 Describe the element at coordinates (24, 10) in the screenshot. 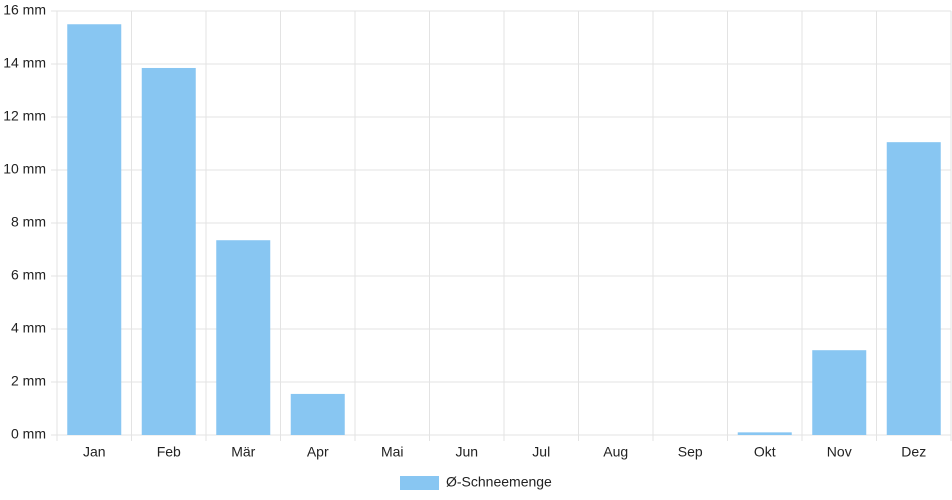

I see `y-tick-label: 16 mm` at that location.